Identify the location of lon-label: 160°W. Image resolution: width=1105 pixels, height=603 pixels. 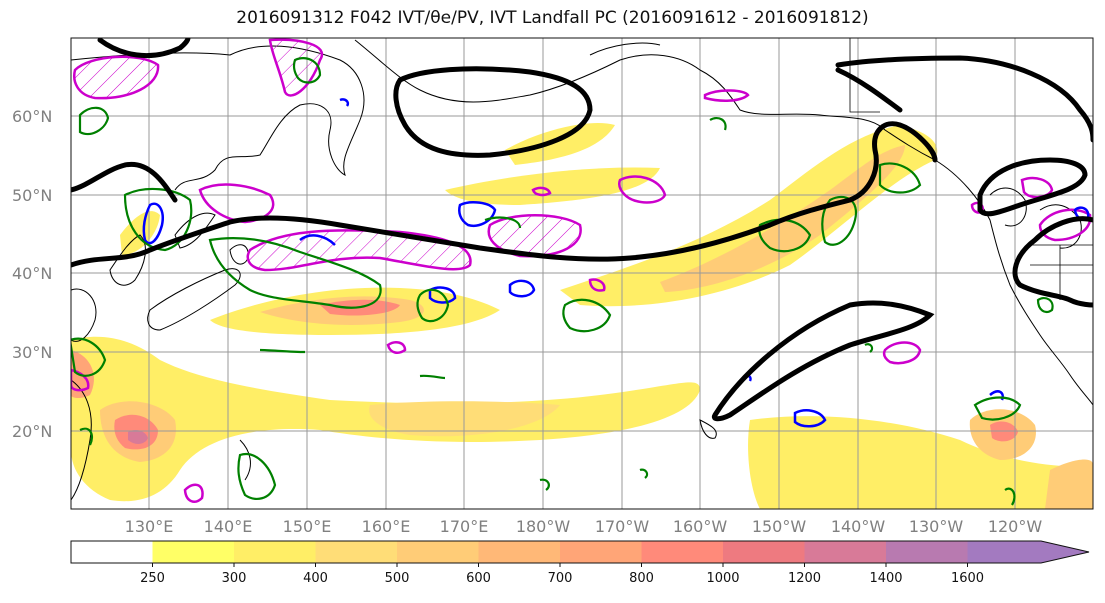
(700, 526).